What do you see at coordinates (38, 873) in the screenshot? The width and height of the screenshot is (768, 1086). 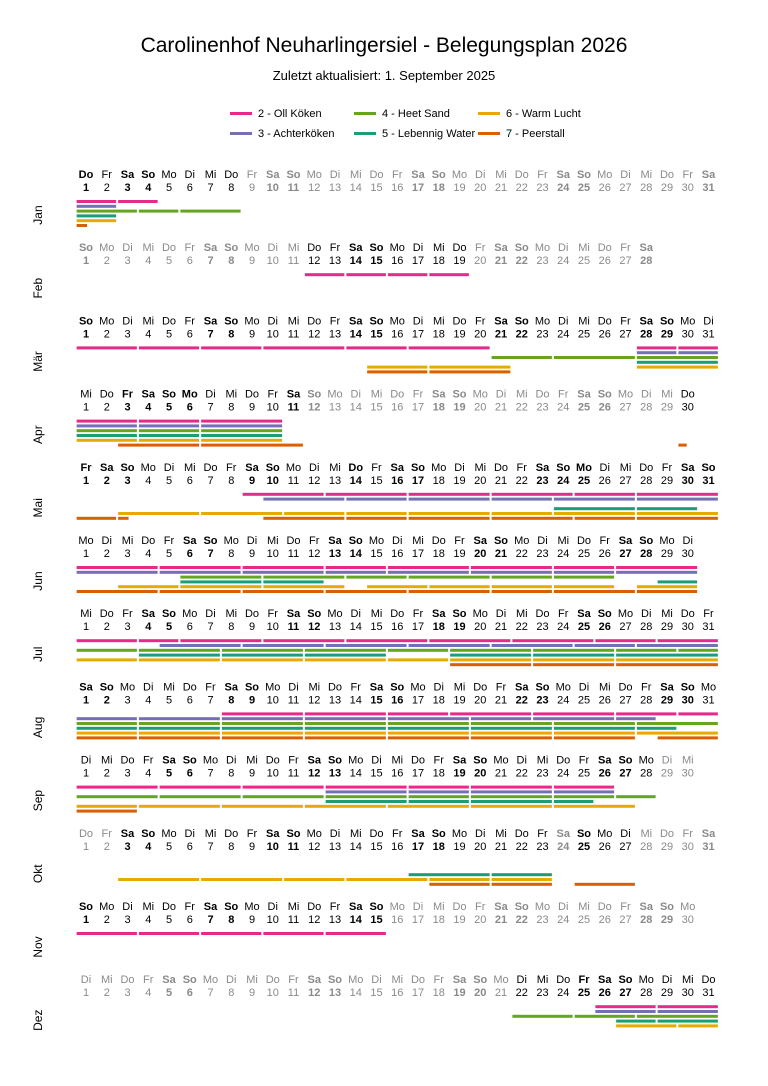 I see `month-label: Okt` at bounding box center [38, 873].